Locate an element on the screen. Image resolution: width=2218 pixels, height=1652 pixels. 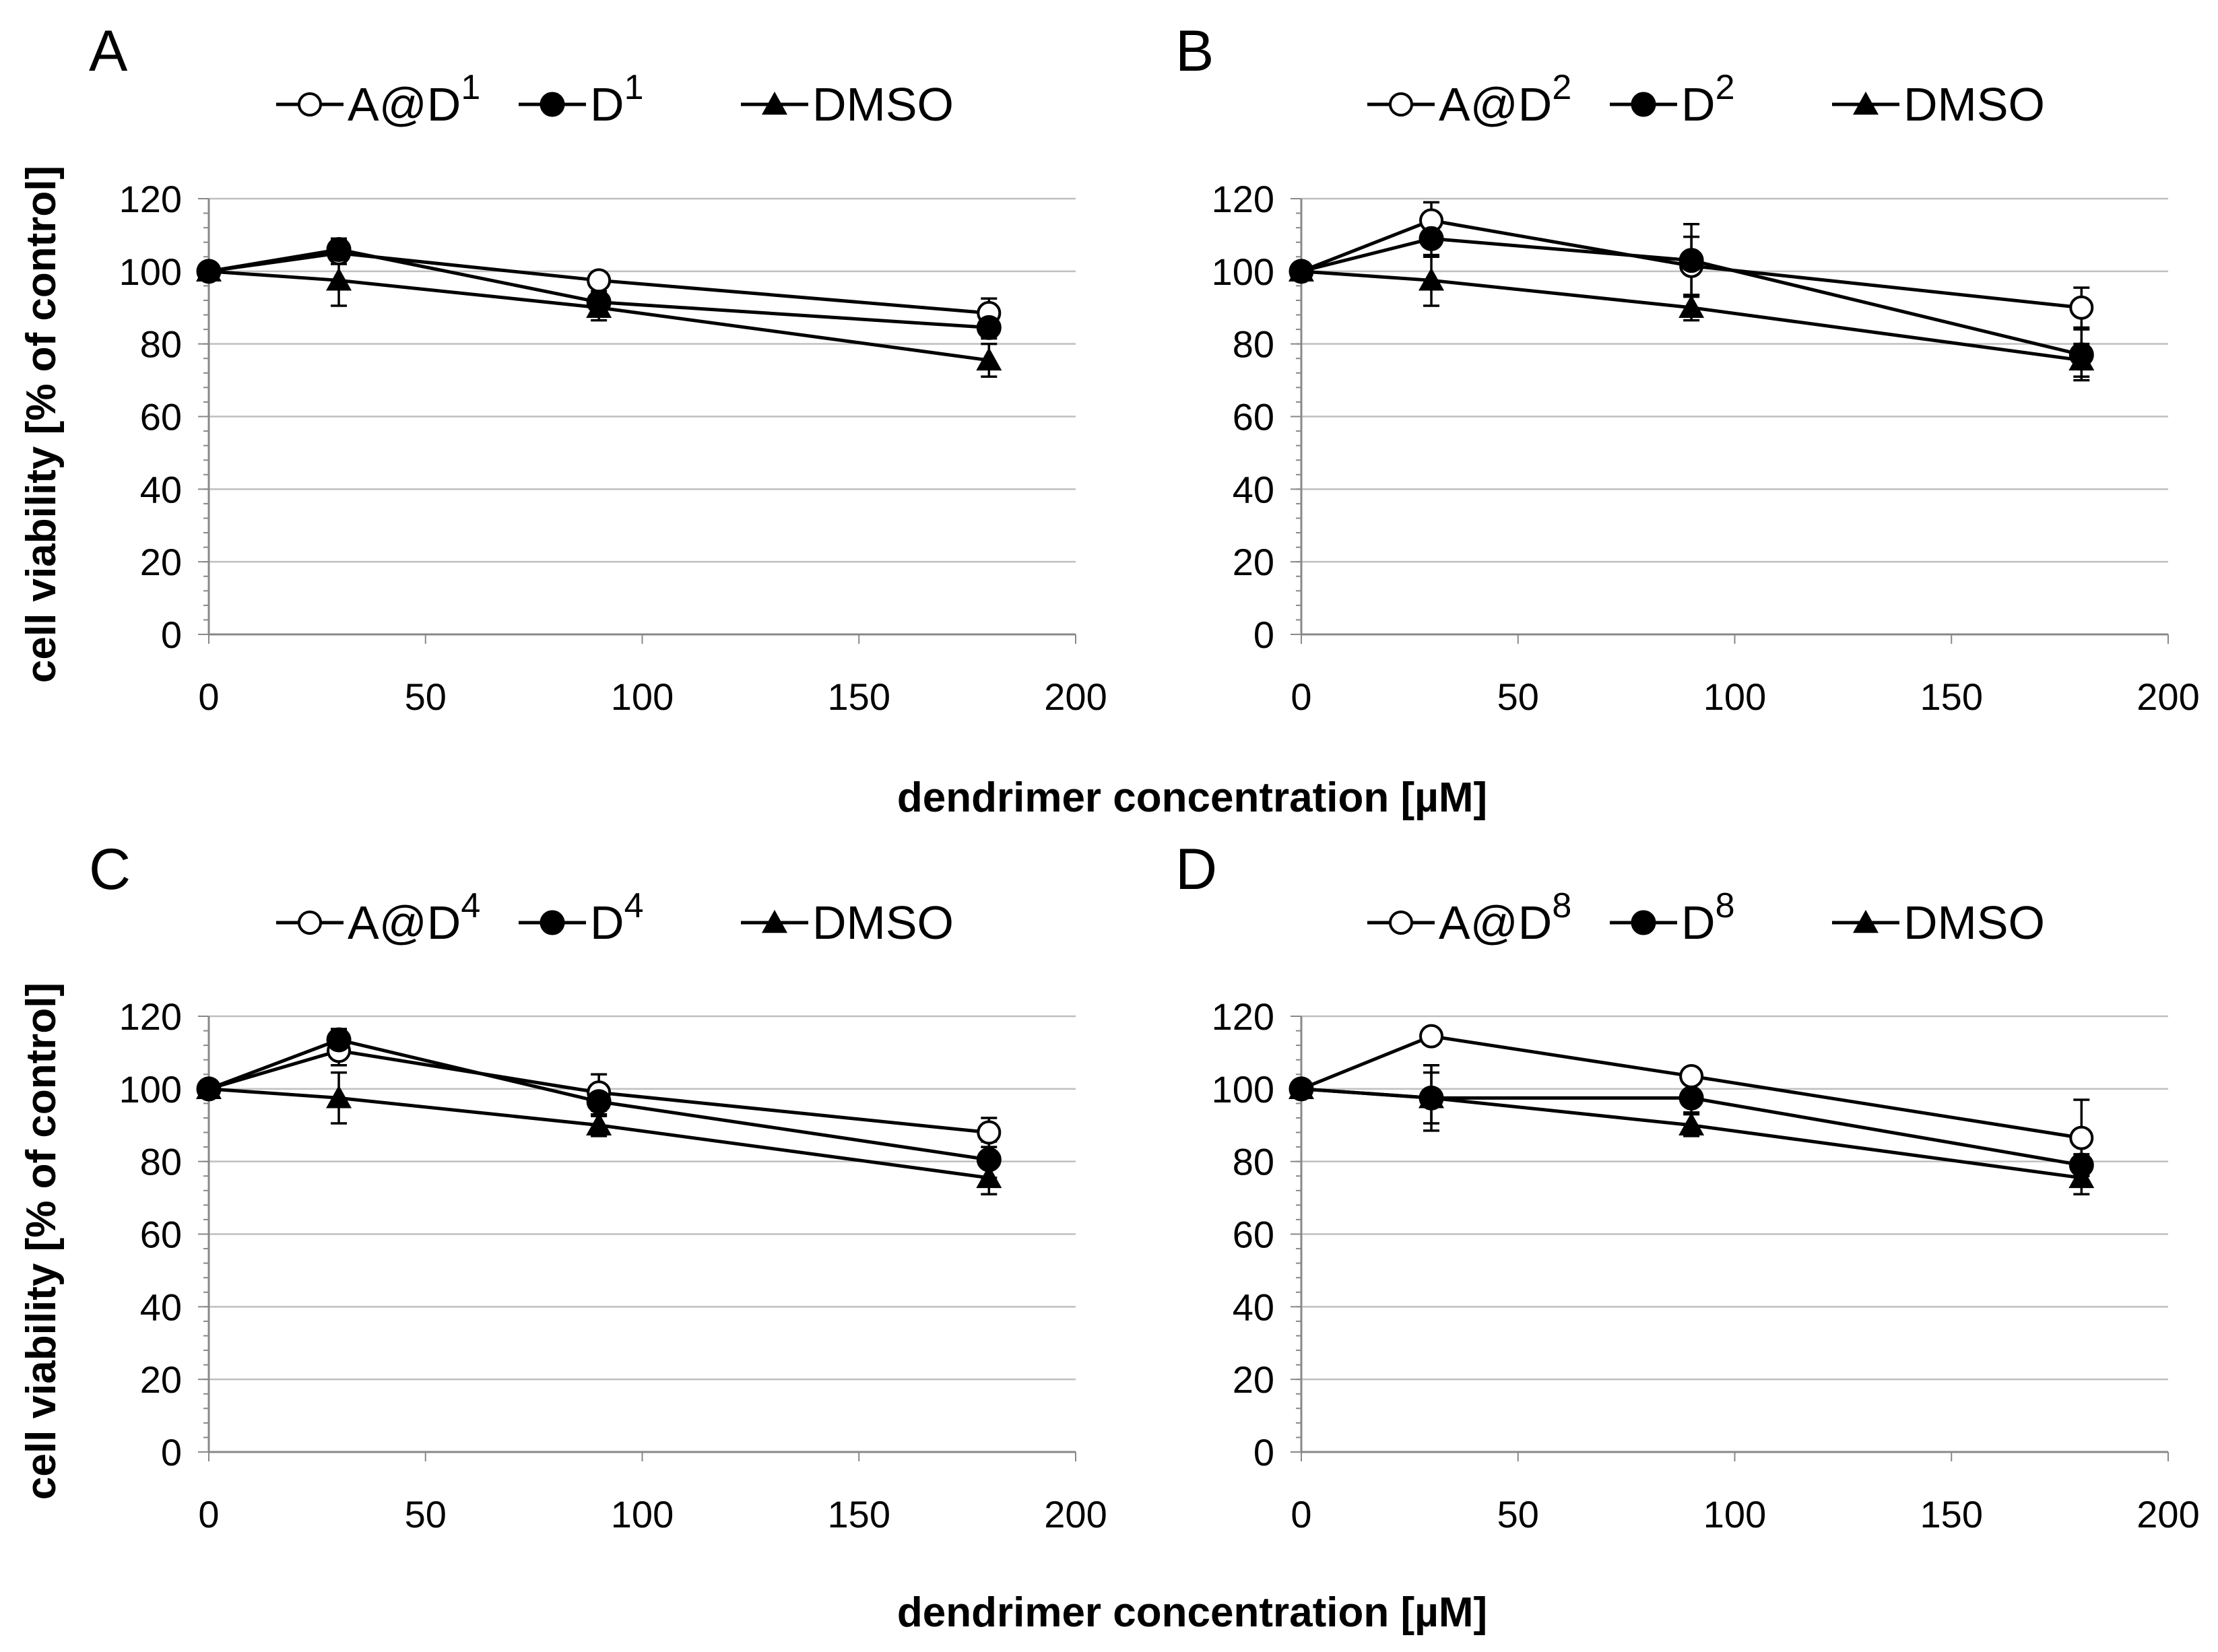
panel-letter: A is located at coordinates (108, 51).